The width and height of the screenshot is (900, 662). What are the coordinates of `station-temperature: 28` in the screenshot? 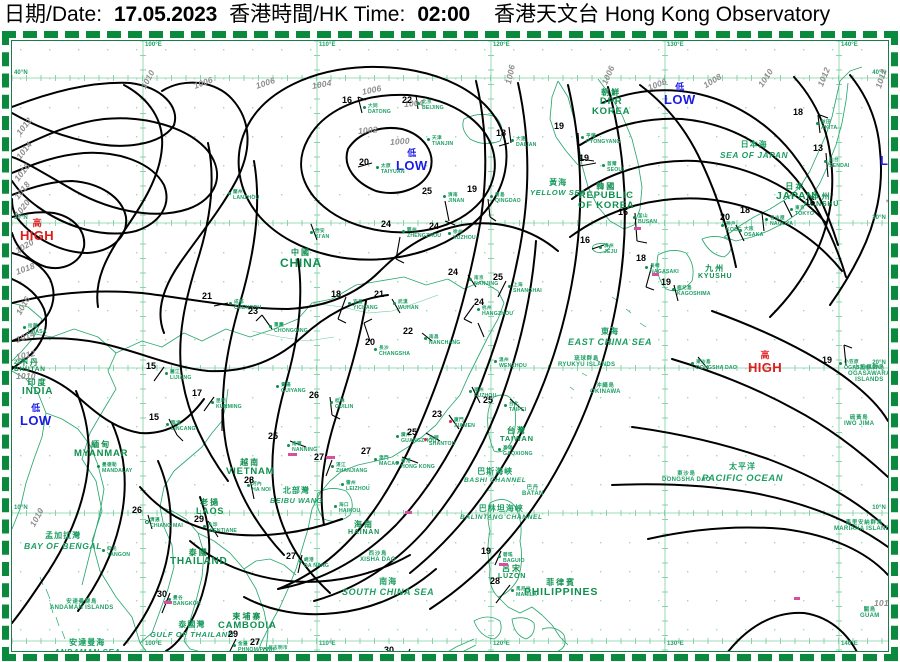 It's located at (249, 480).